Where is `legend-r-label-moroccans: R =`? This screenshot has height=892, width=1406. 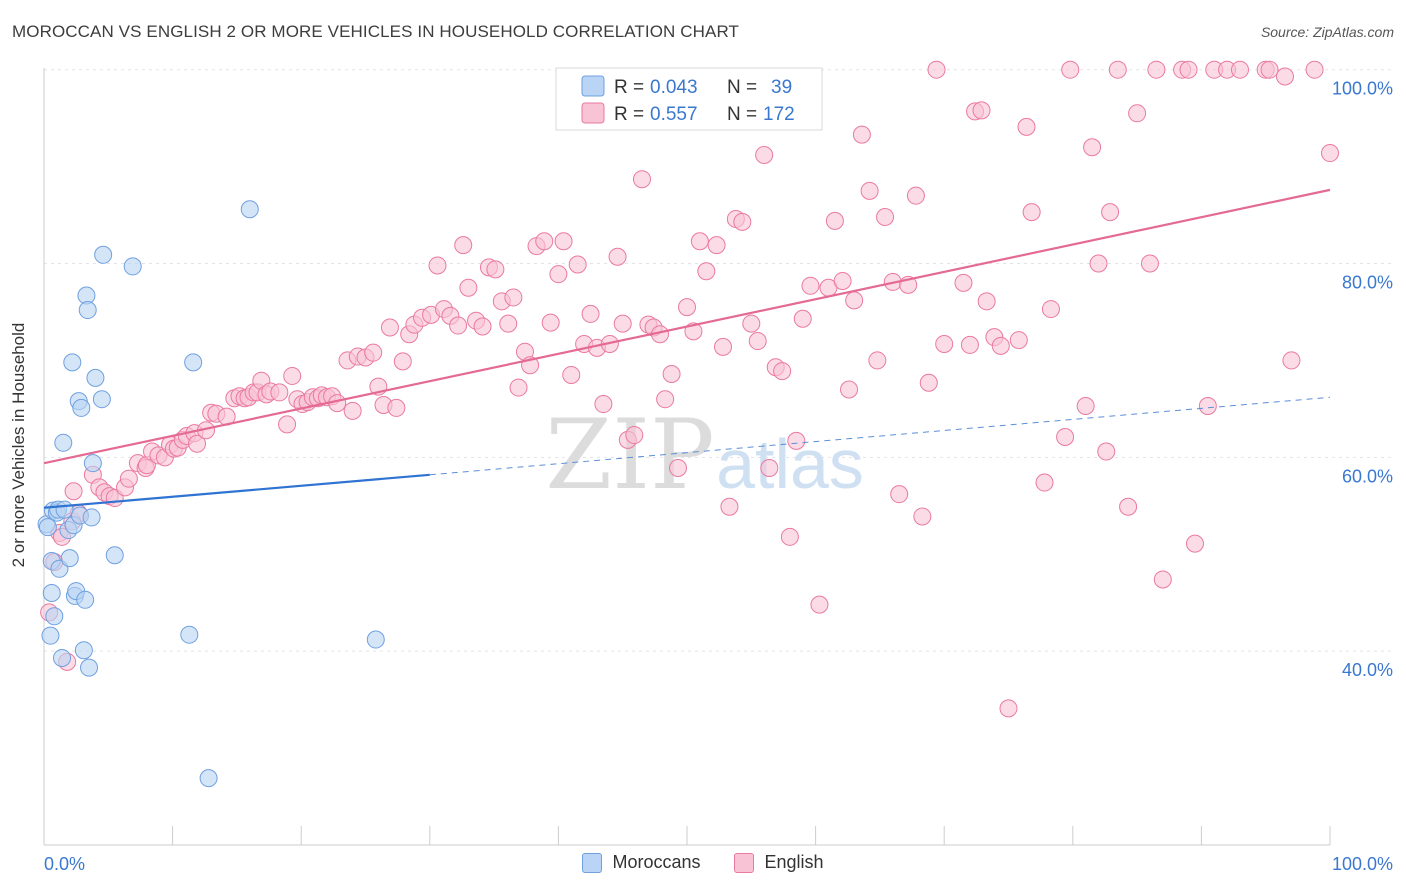 legend-r-label-moroccans: R = is located at coordinates (629, 87).